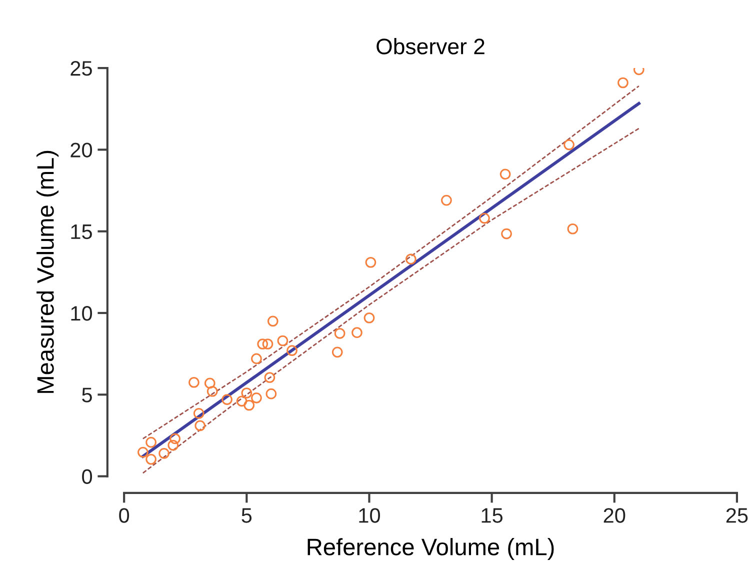 The image size is (752, 567). What do you see at coordinates (124, 515) in the screenshot?
I see `x-tick-label: 0` at bounding box center [124, 515].